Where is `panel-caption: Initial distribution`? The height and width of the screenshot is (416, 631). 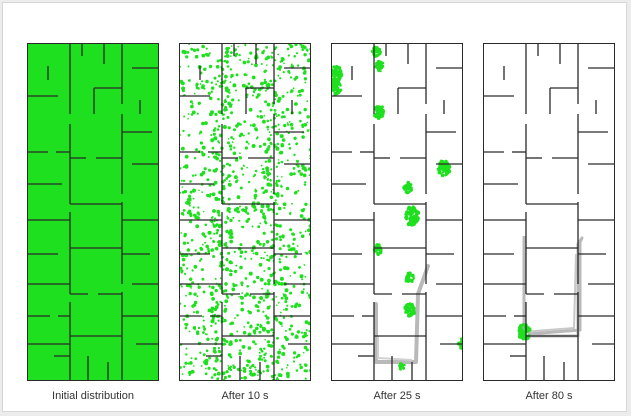
panel-caption: Initial distribution is located at coordinates (93, 396).